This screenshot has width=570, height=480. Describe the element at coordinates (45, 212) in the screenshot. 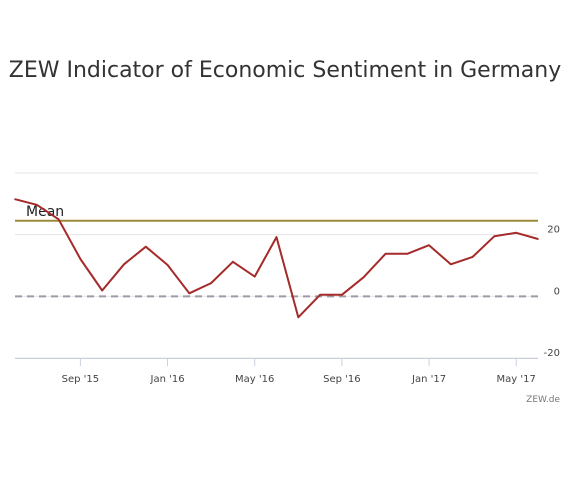

I see `mean-label: Mean` at that location.